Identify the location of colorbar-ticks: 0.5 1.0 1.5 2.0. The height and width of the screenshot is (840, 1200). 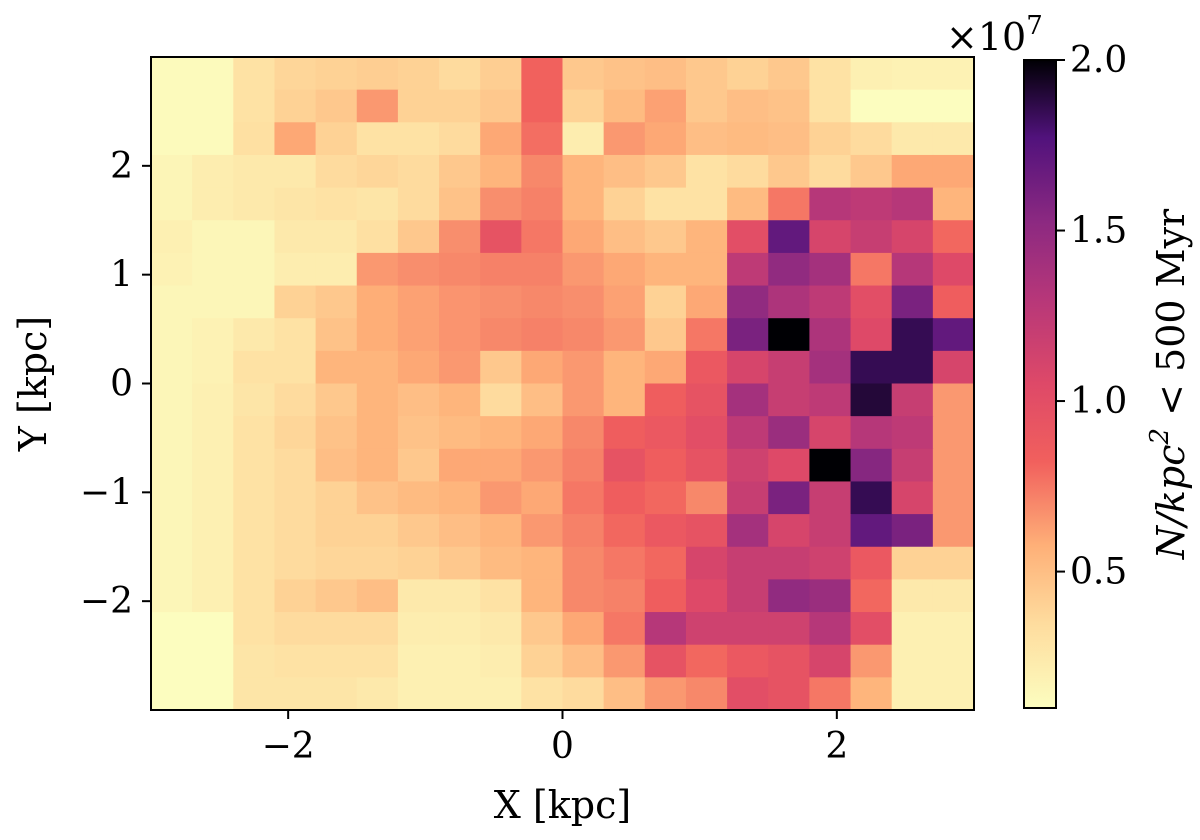
(1091, 316).